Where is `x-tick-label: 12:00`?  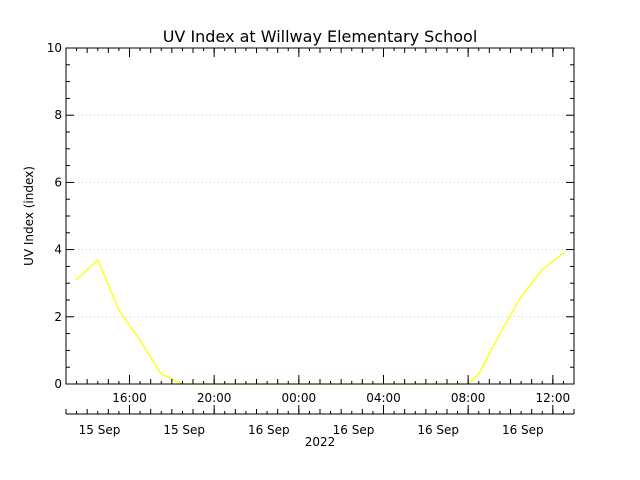 x-tick-label: 12:00 is located at coordinates (553, 398).